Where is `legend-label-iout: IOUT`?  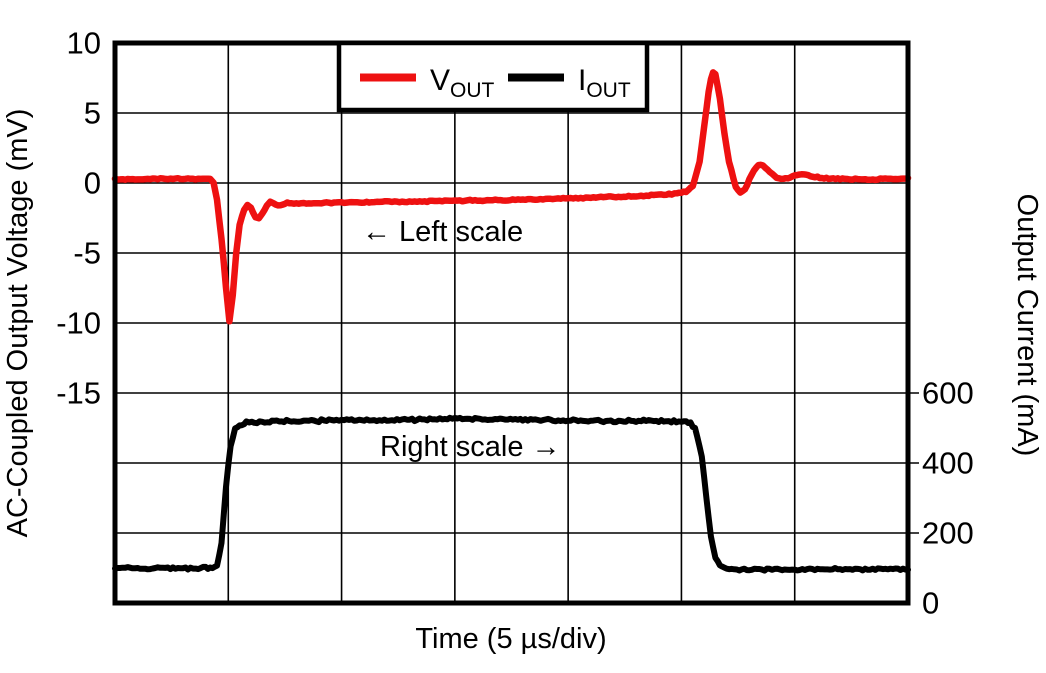
legend-label-iout: IOUT is located at coordinates (604, 83).